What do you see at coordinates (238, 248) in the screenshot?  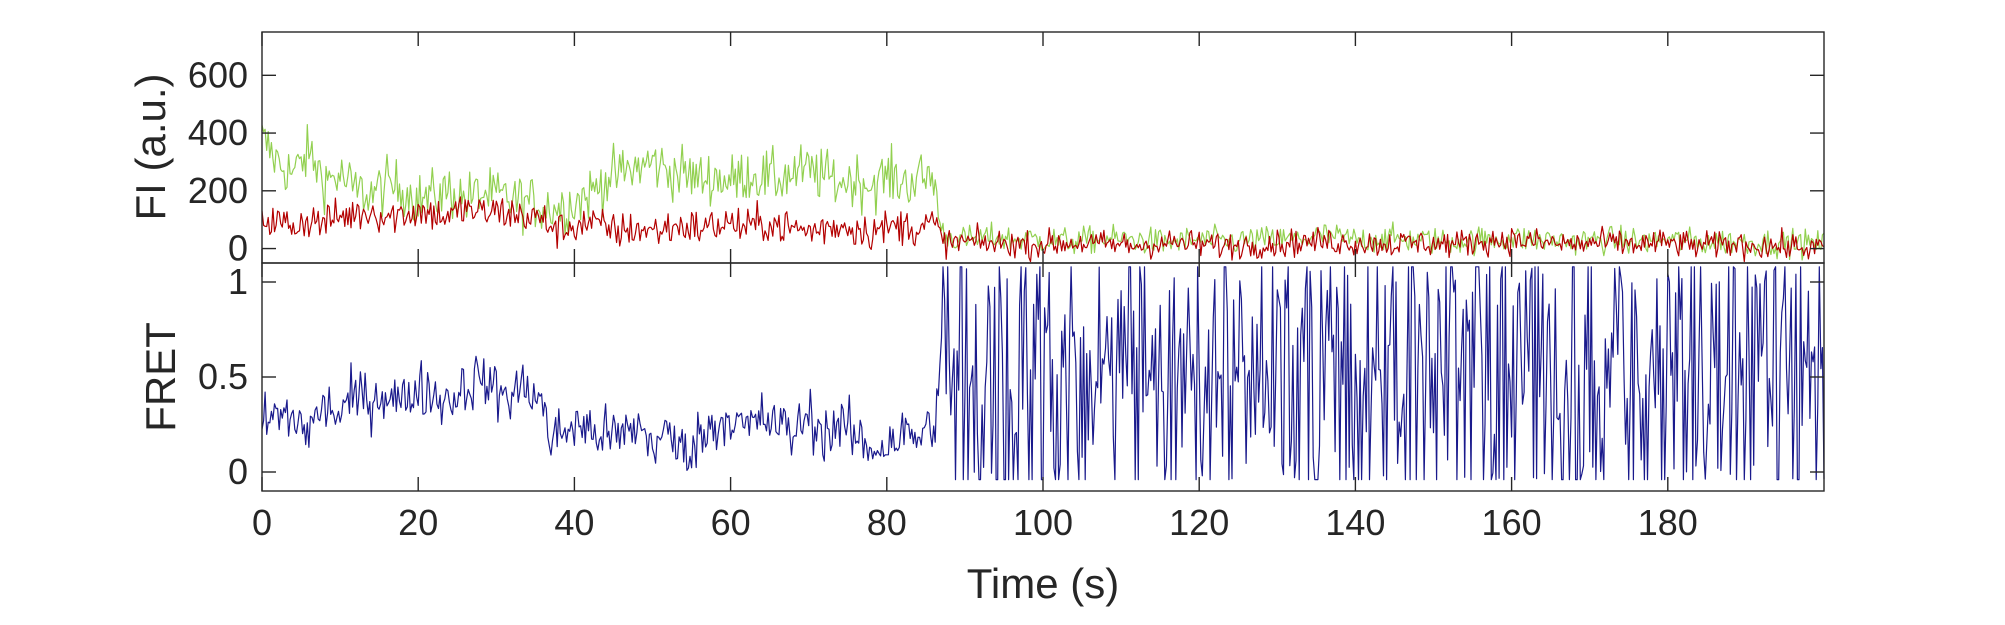 I see `fi-y-tick-label: 0` at bounding box center [238, 248].